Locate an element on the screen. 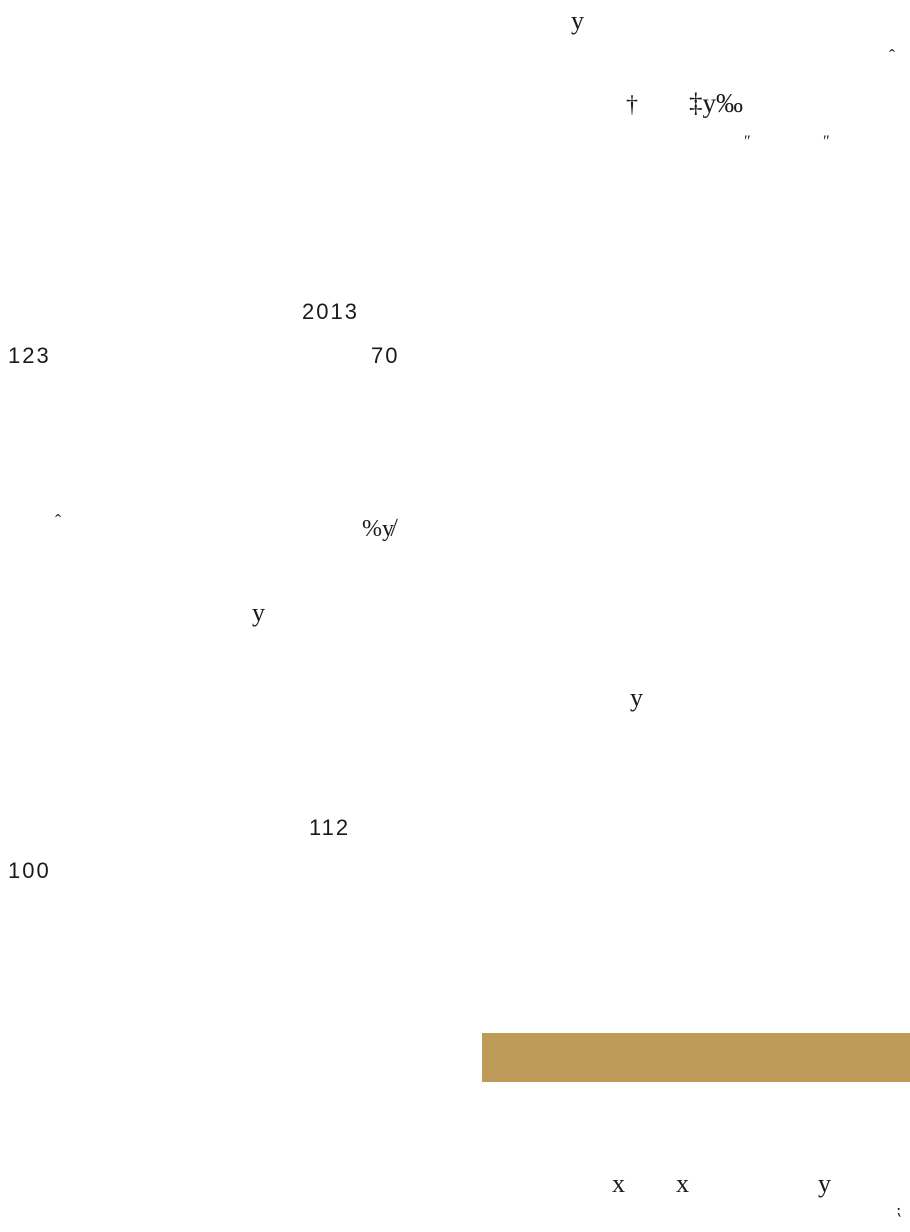 This screenshot has height=1232, width=910. number-112: 112 is located at coordinates (330, 827).